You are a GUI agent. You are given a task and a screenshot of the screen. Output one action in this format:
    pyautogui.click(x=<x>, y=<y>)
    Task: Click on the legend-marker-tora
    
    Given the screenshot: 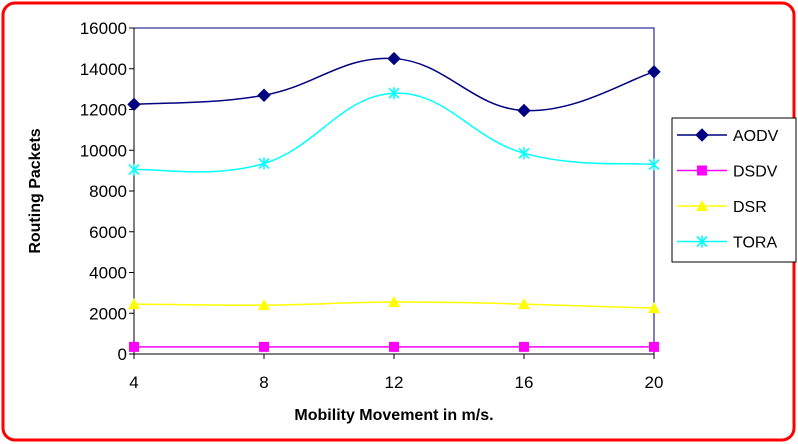 What is the action you would take?
    pyautogui.click(x=702, y=241)
    